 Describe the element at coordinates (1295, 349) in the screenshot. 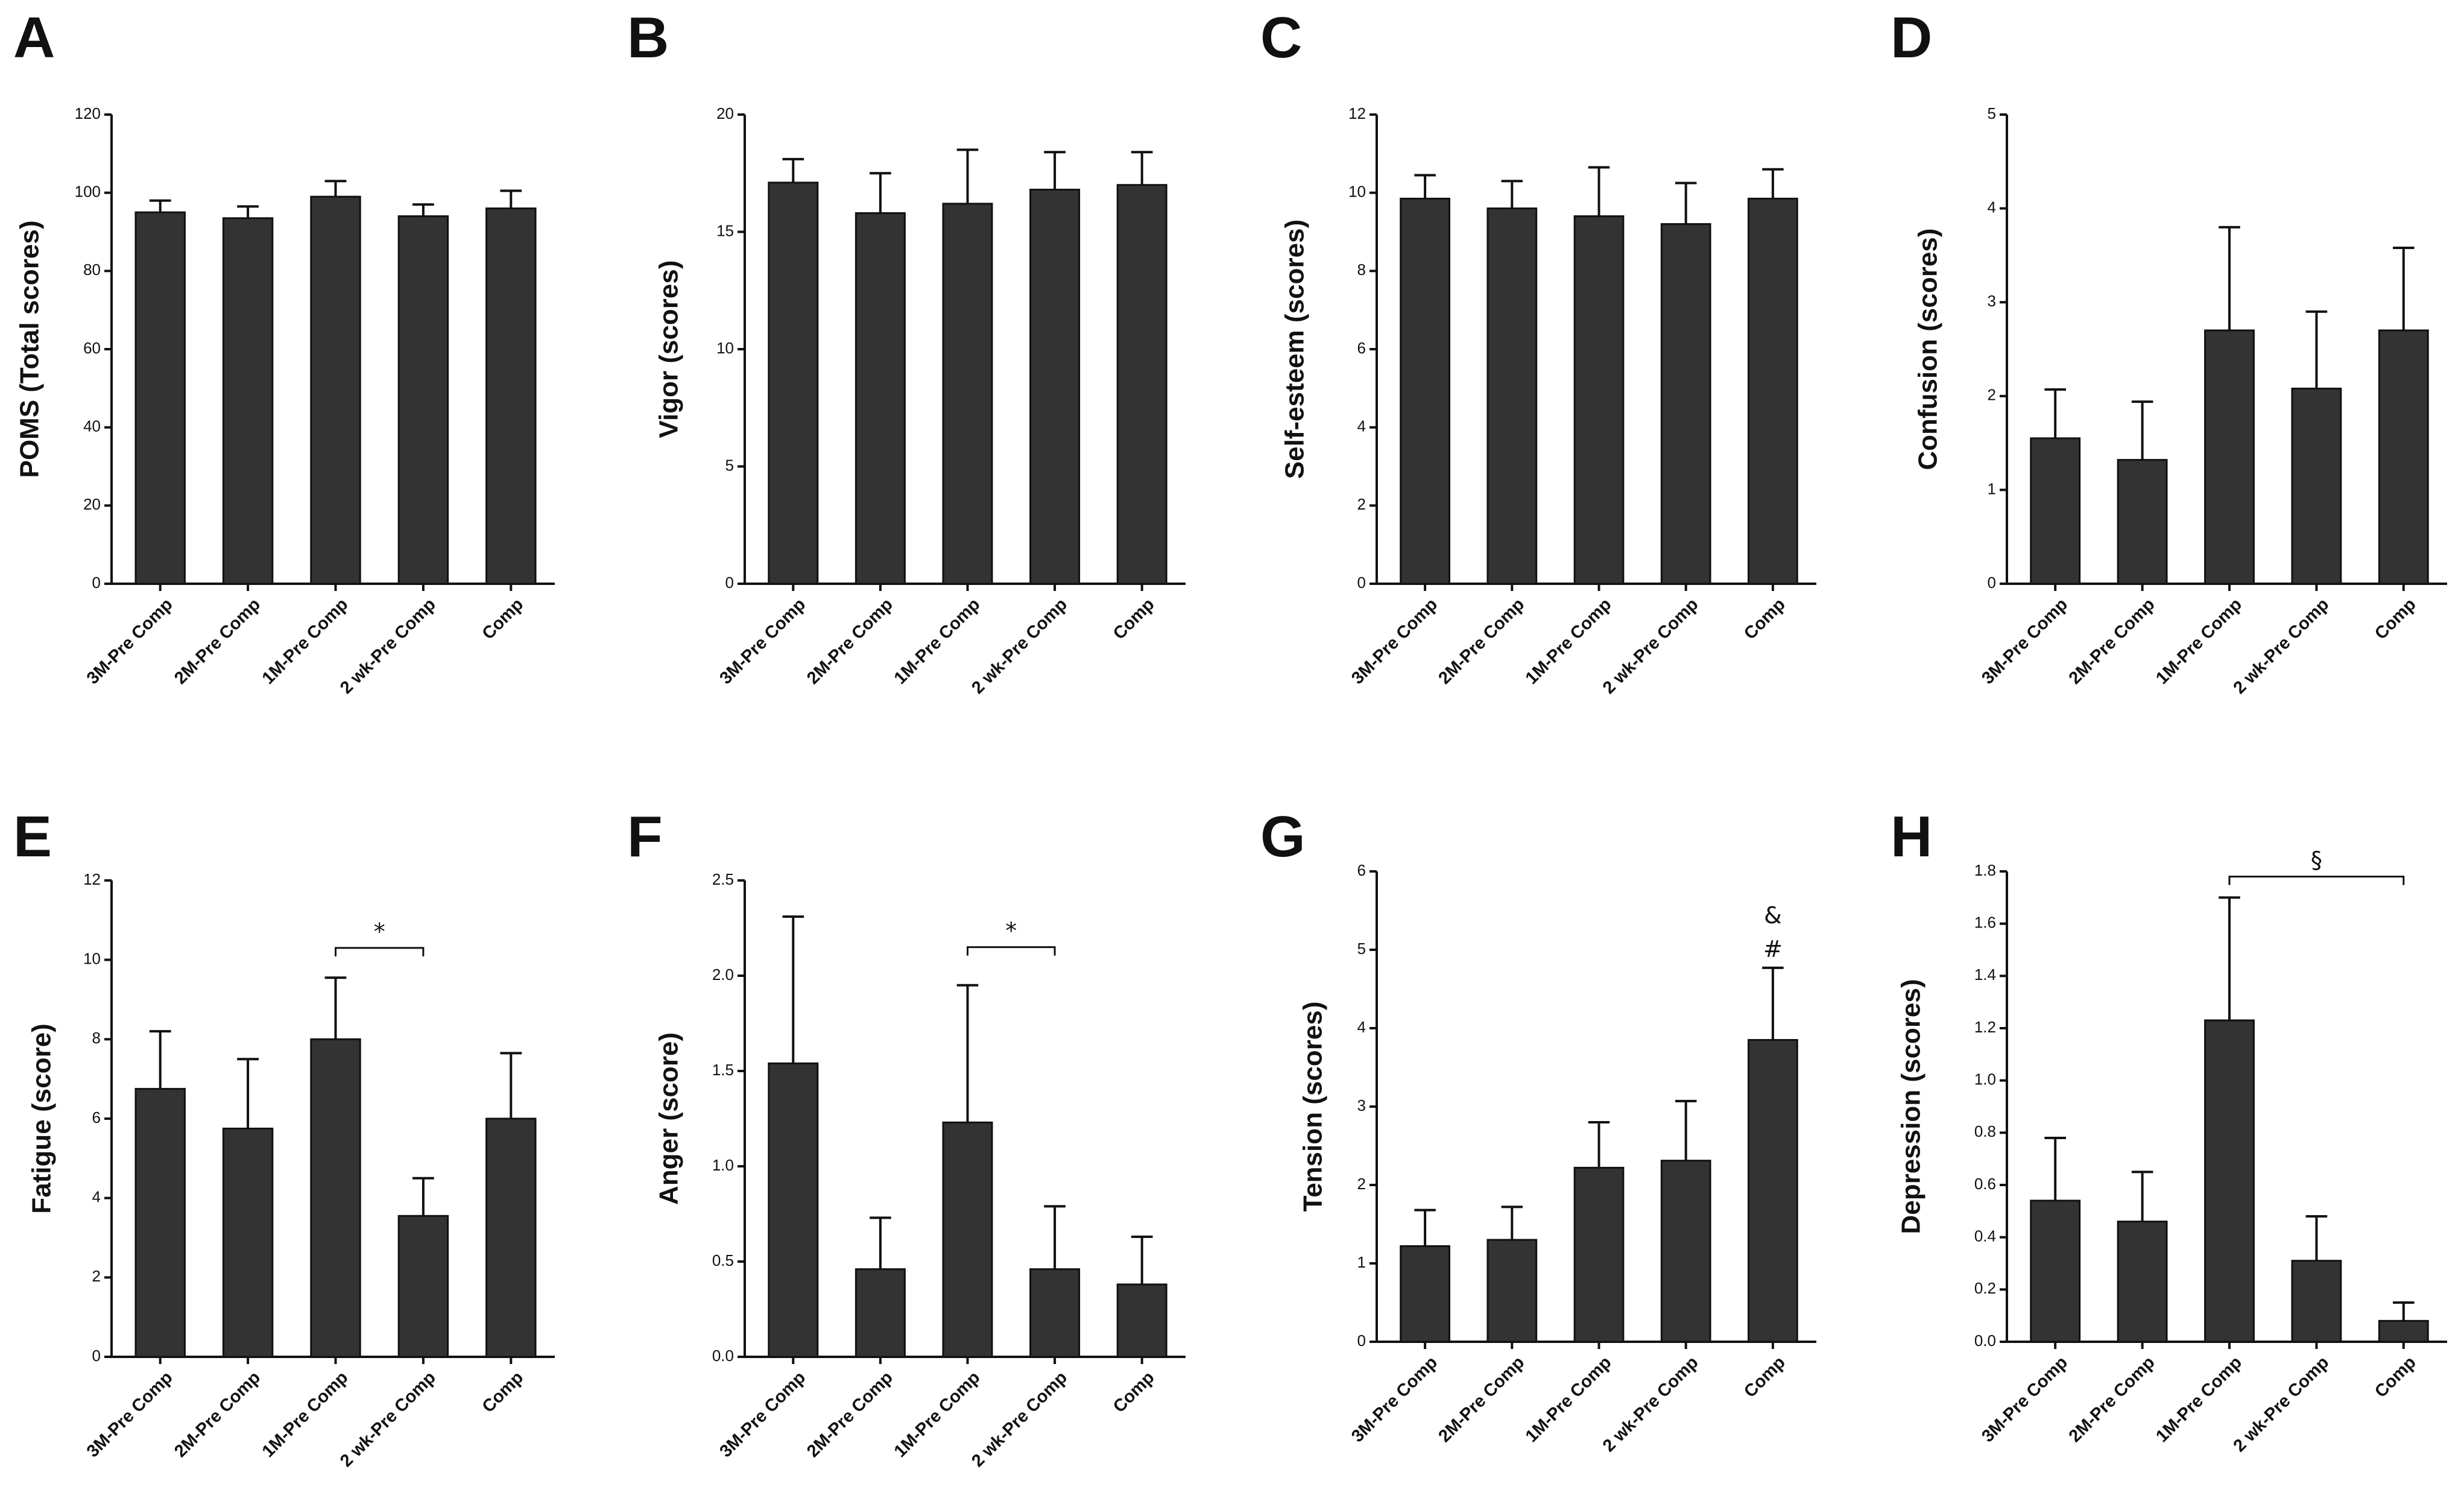

I see `y-axis-label: Self-esteem (scores)` at that location.